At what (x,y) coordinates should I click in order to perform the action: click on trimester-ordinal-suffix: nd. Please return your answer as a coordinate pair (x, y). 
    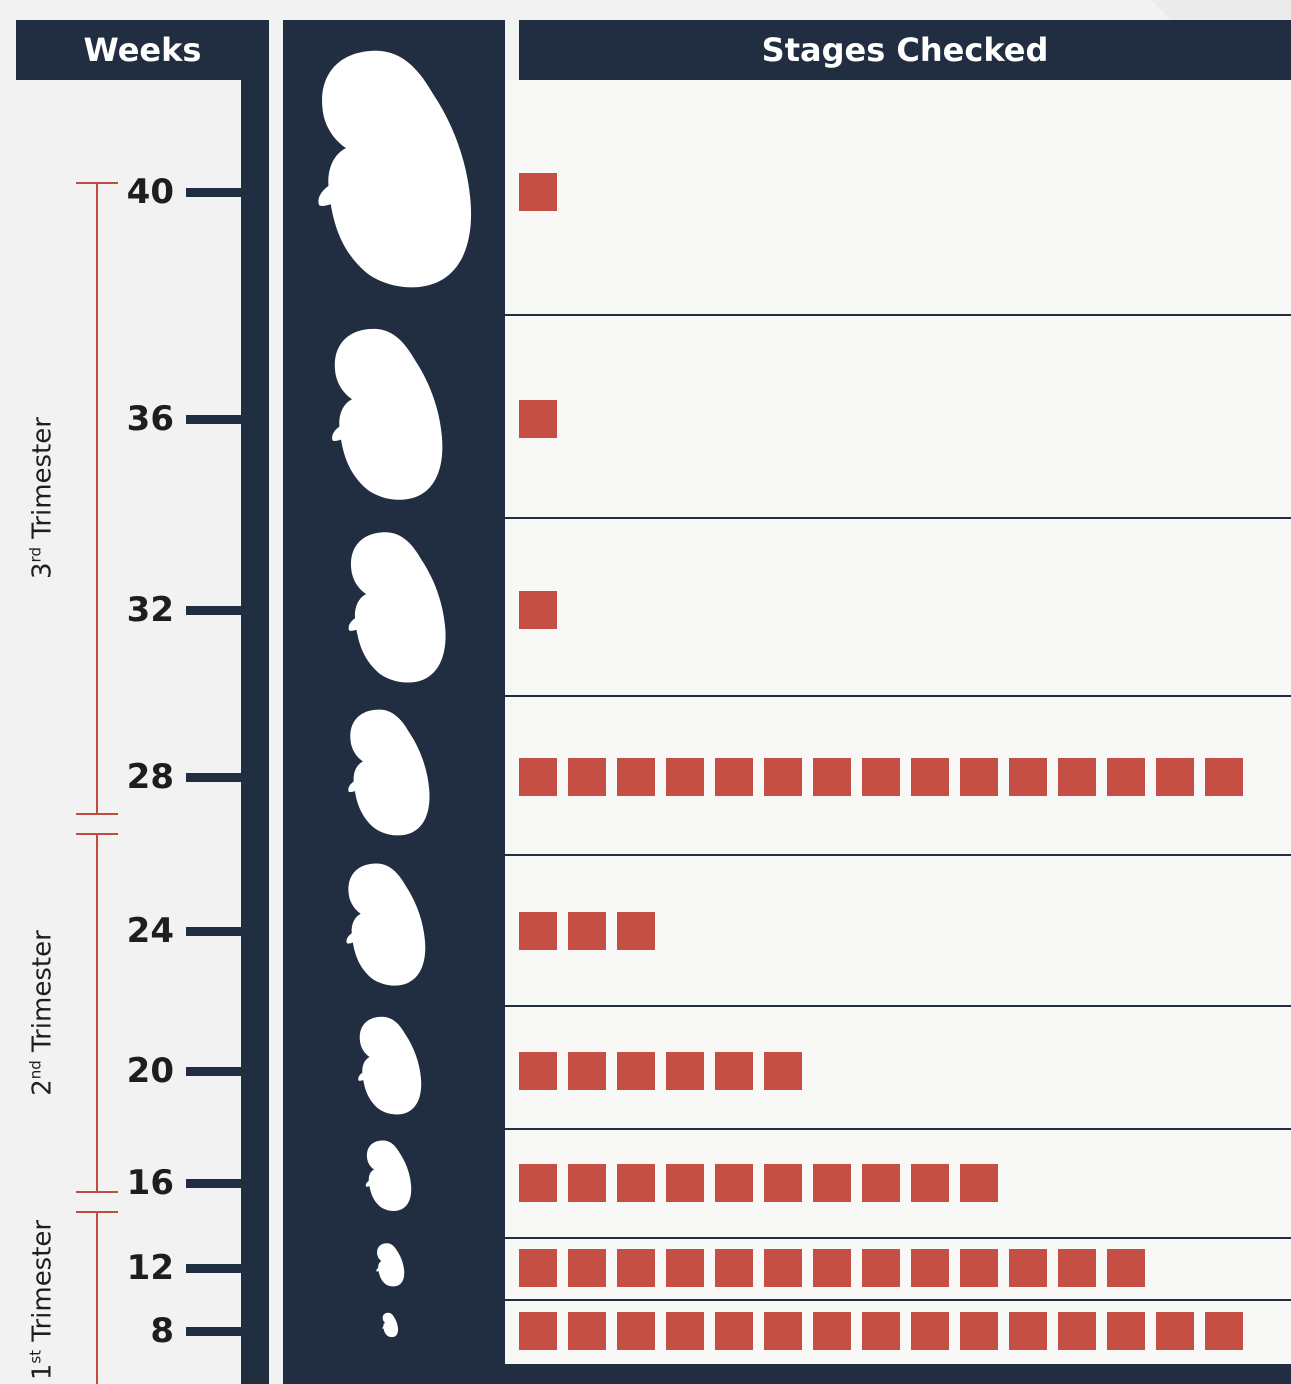
    Looking at the image, I should click on (35, 1070).